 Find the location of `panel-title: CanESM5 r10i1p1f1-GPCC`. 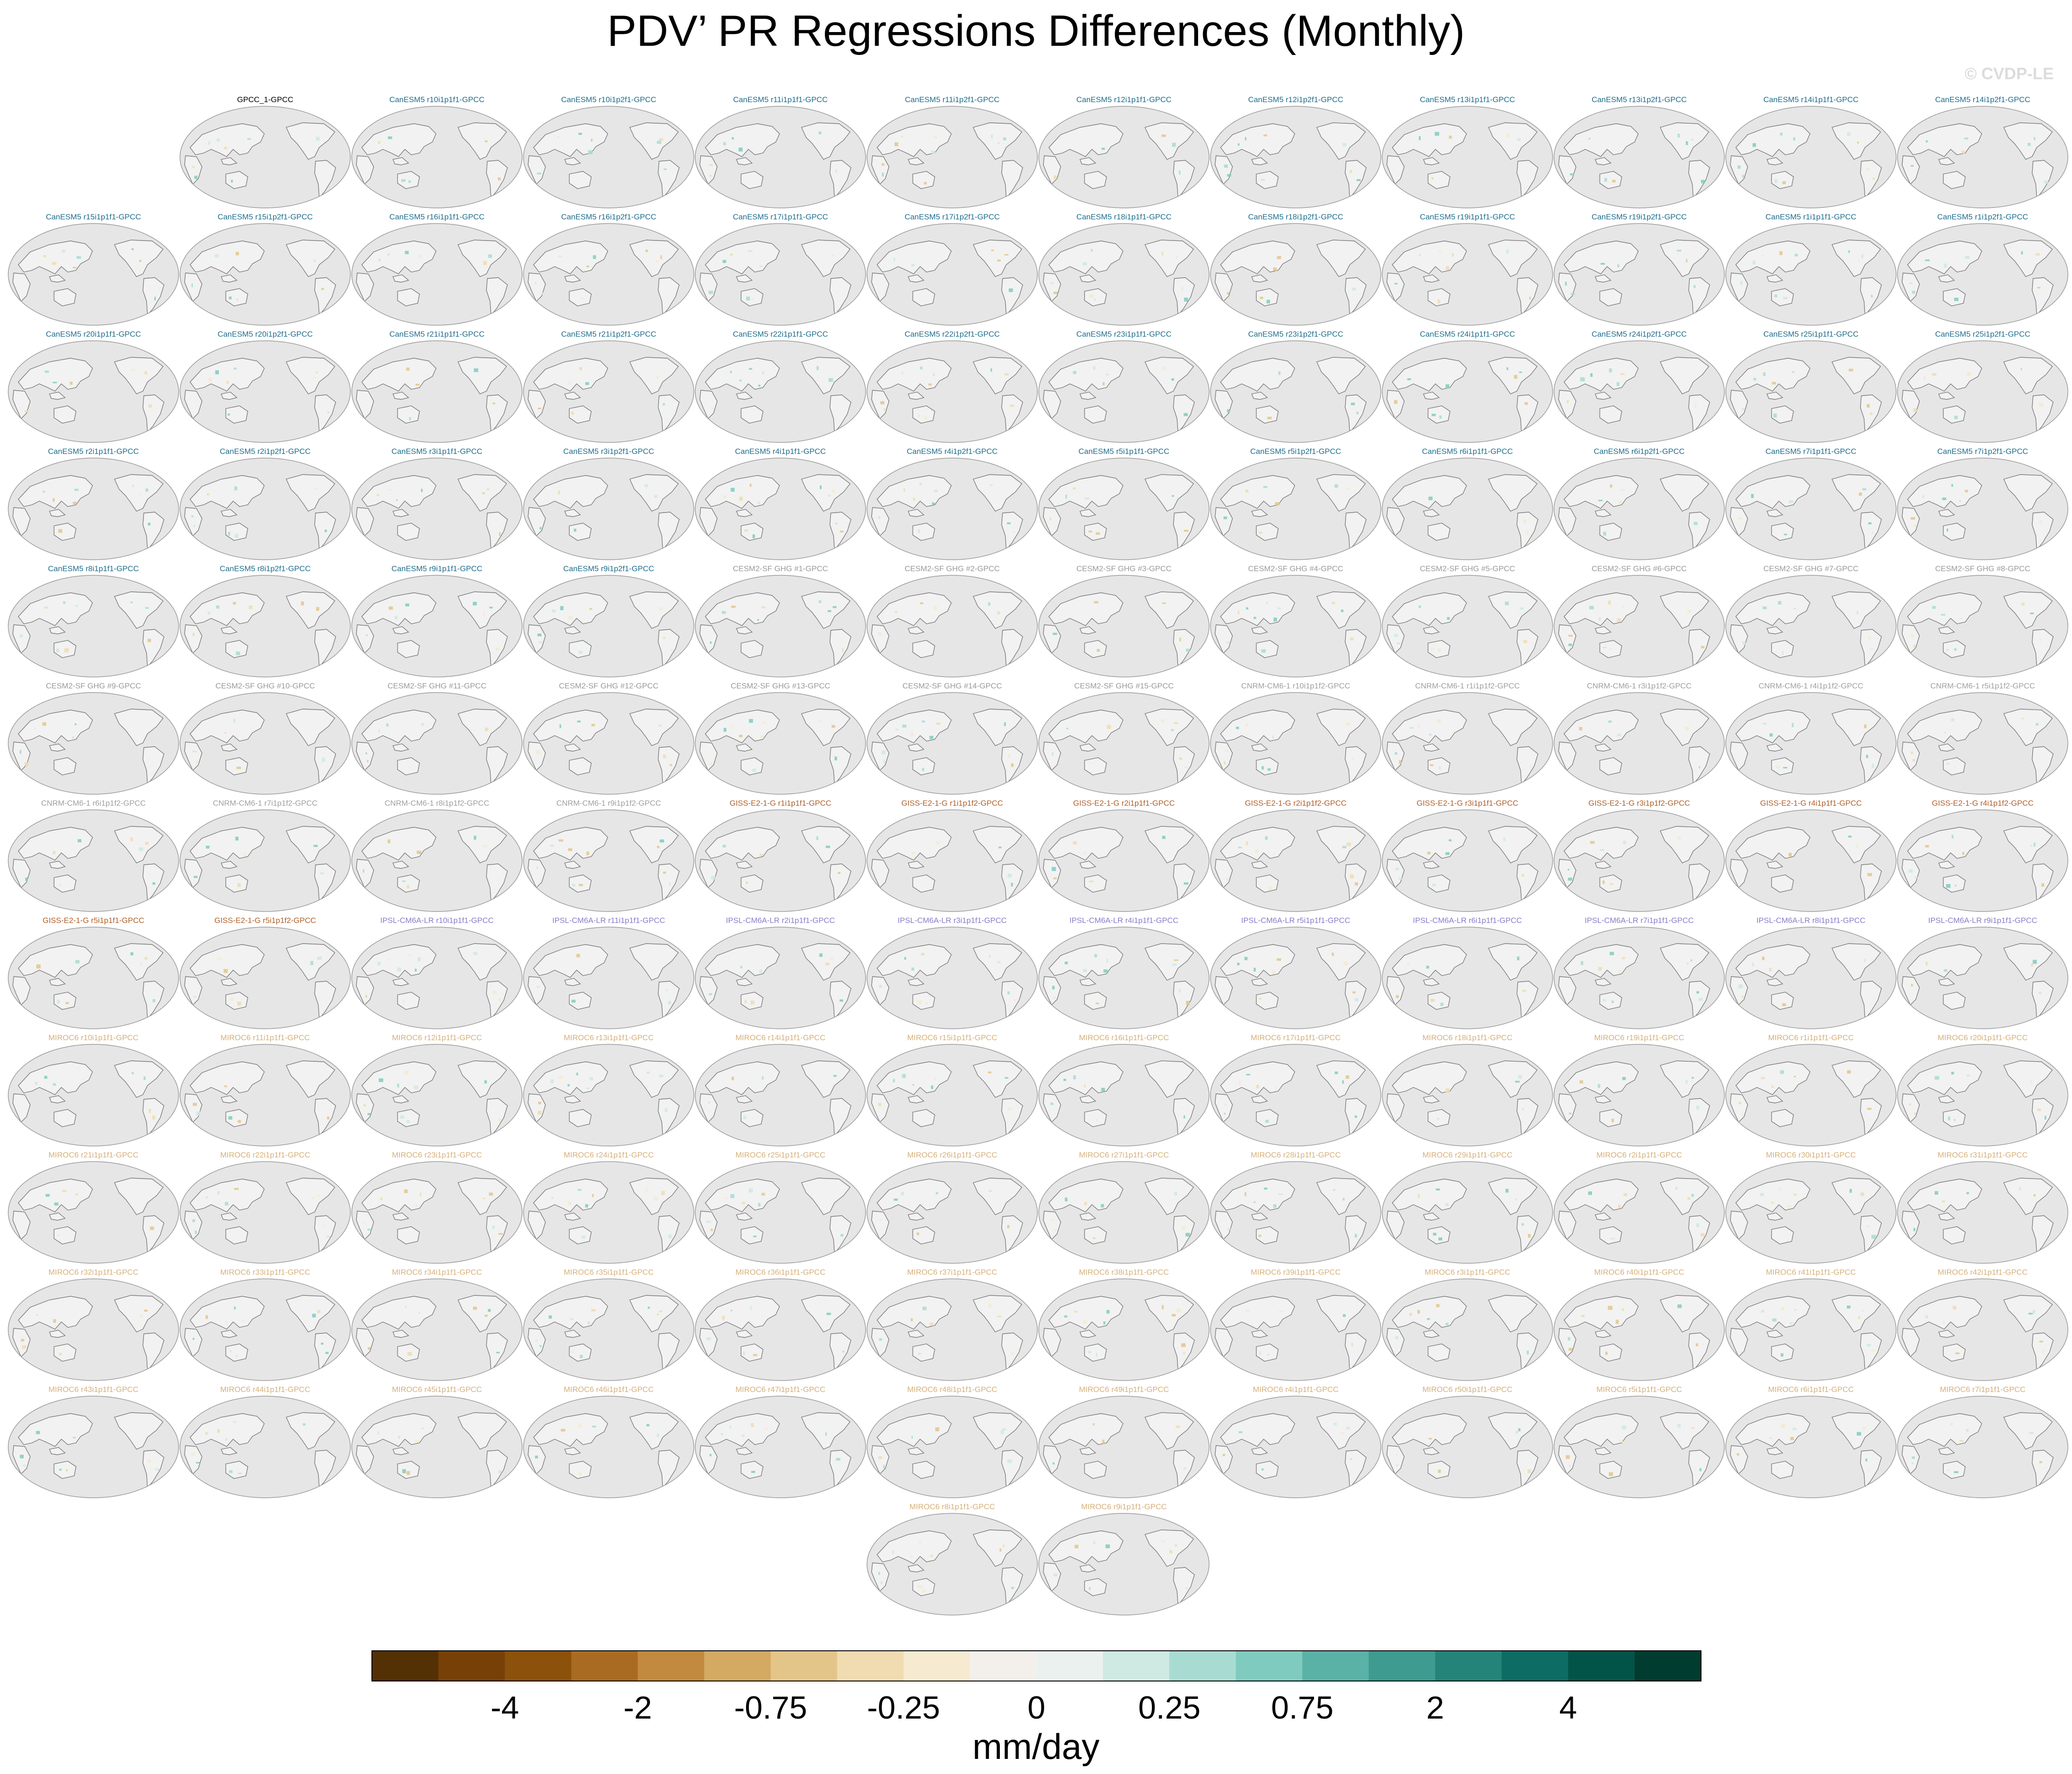

panel-title: CanESM5 r10i1p1f1-GPCC is located at coordinates (437, 99).